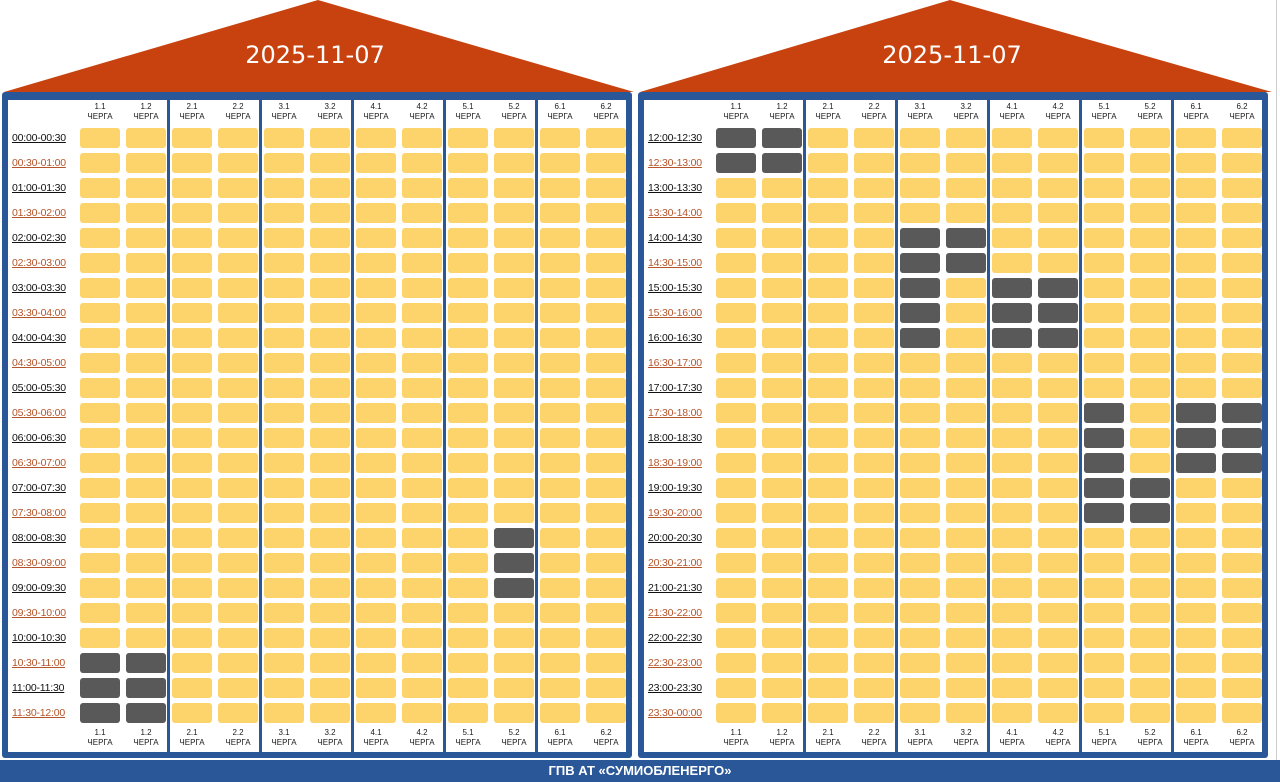 Image resolution: width=1280 pixels, height=782 pixels. Describe the element at coordinates (953, 613) in the screenshot. I see `time-slot-row: 21:30-22:00` at that location.